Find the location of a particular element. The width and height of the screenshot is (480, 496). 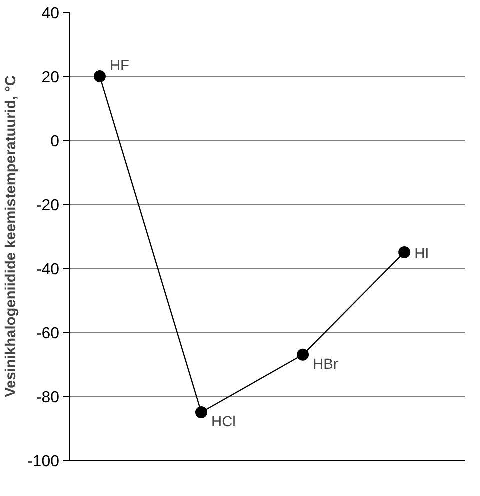

y-tick-label: 40 is located at coordinates (51, 14).